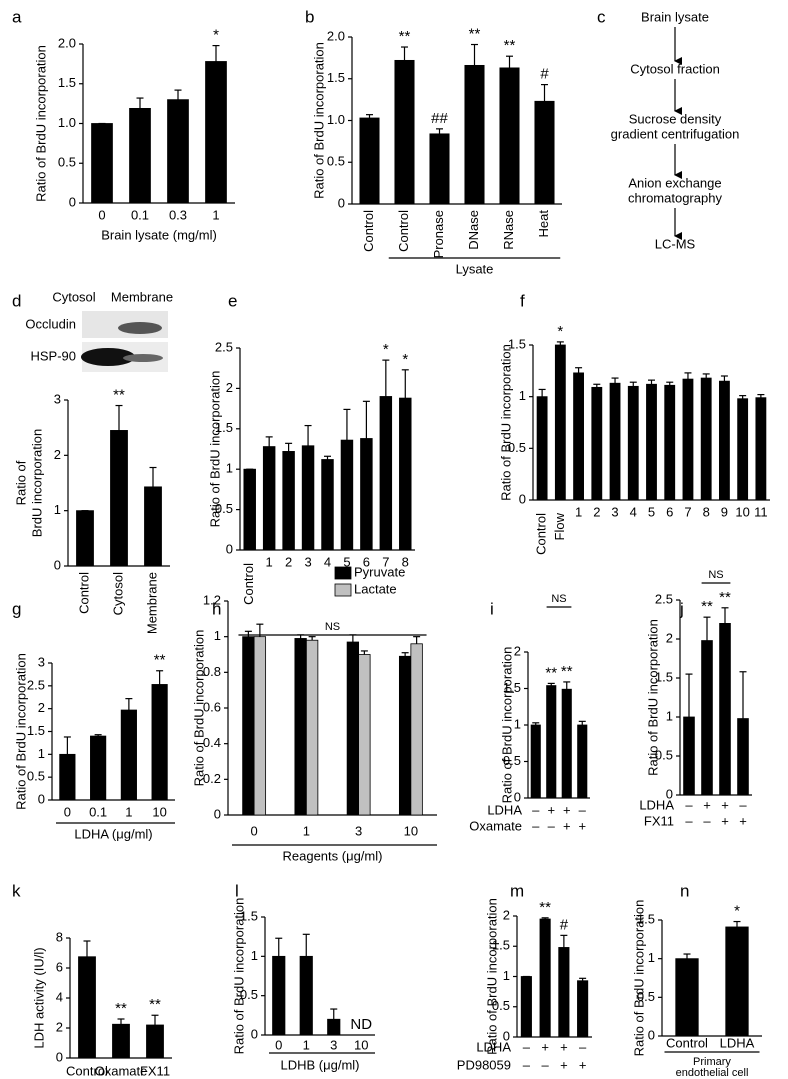 The image size is (788, 1079). What do you see at coordinates (633, 511) in the screenshot?
I see `x-tick-label: 4` at bounding box center [633, 511].